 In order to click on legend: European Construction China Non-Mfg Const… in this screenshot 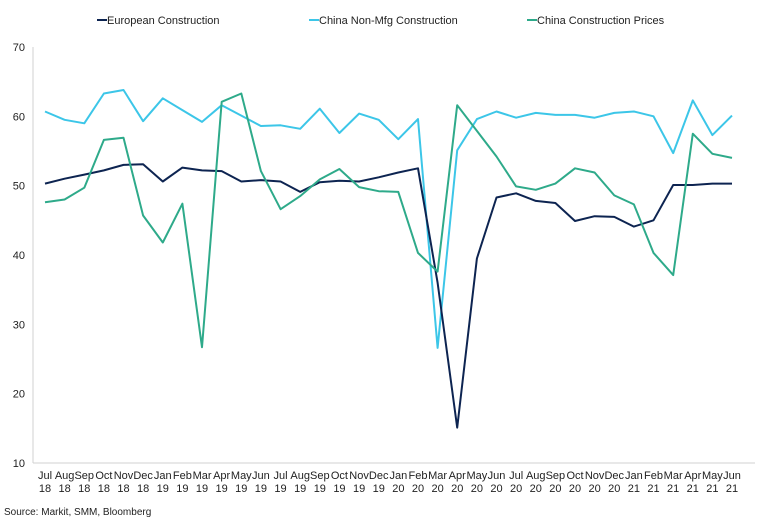, I will do `click(381, 21)`.